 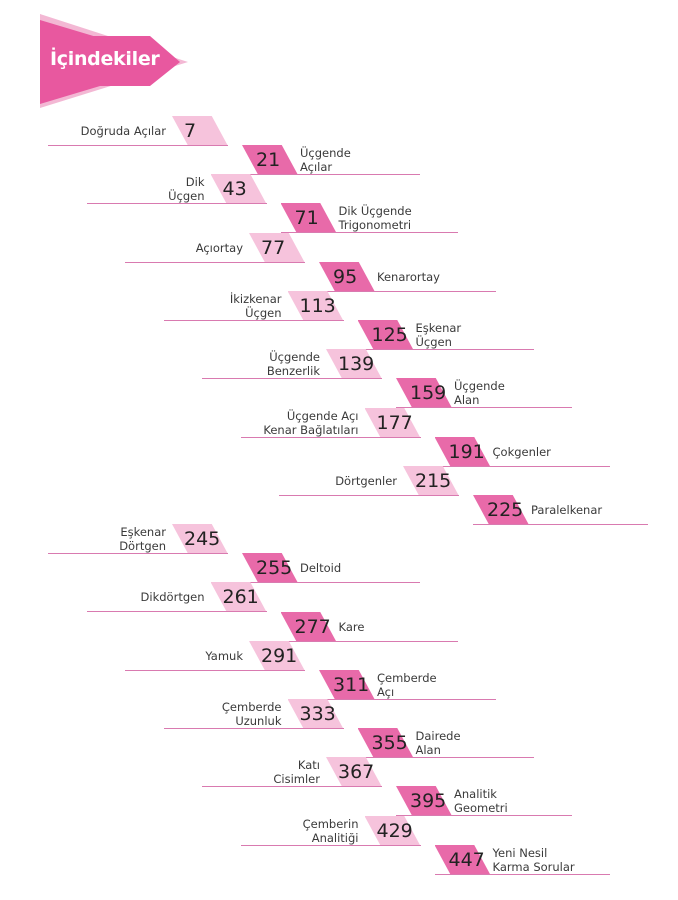 I want to click on toc-banner: İçindekiler, so click(x=115, y=61).